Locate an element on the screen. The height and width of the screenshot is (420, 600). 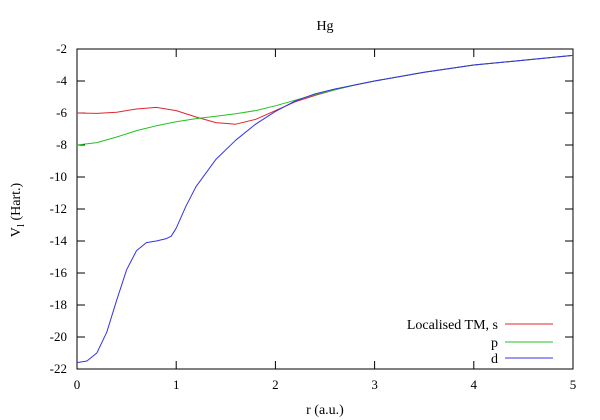
x-axis-label: r (a.u.) is located at coordinates (325, 410).